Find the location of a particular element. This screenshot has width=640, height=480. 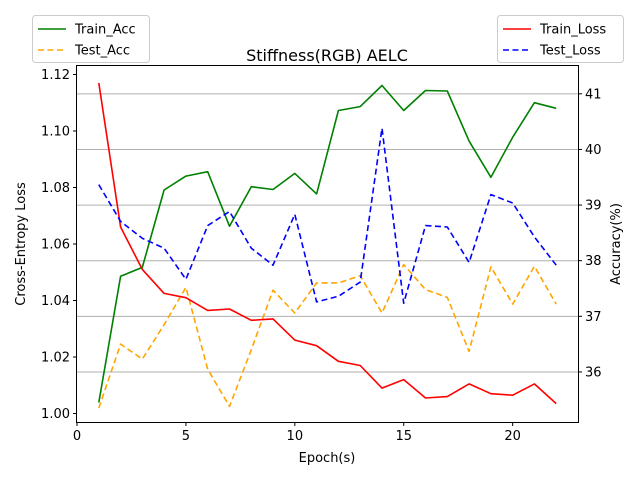

right-tick-label: 38 is located at coordinates (593, 261).